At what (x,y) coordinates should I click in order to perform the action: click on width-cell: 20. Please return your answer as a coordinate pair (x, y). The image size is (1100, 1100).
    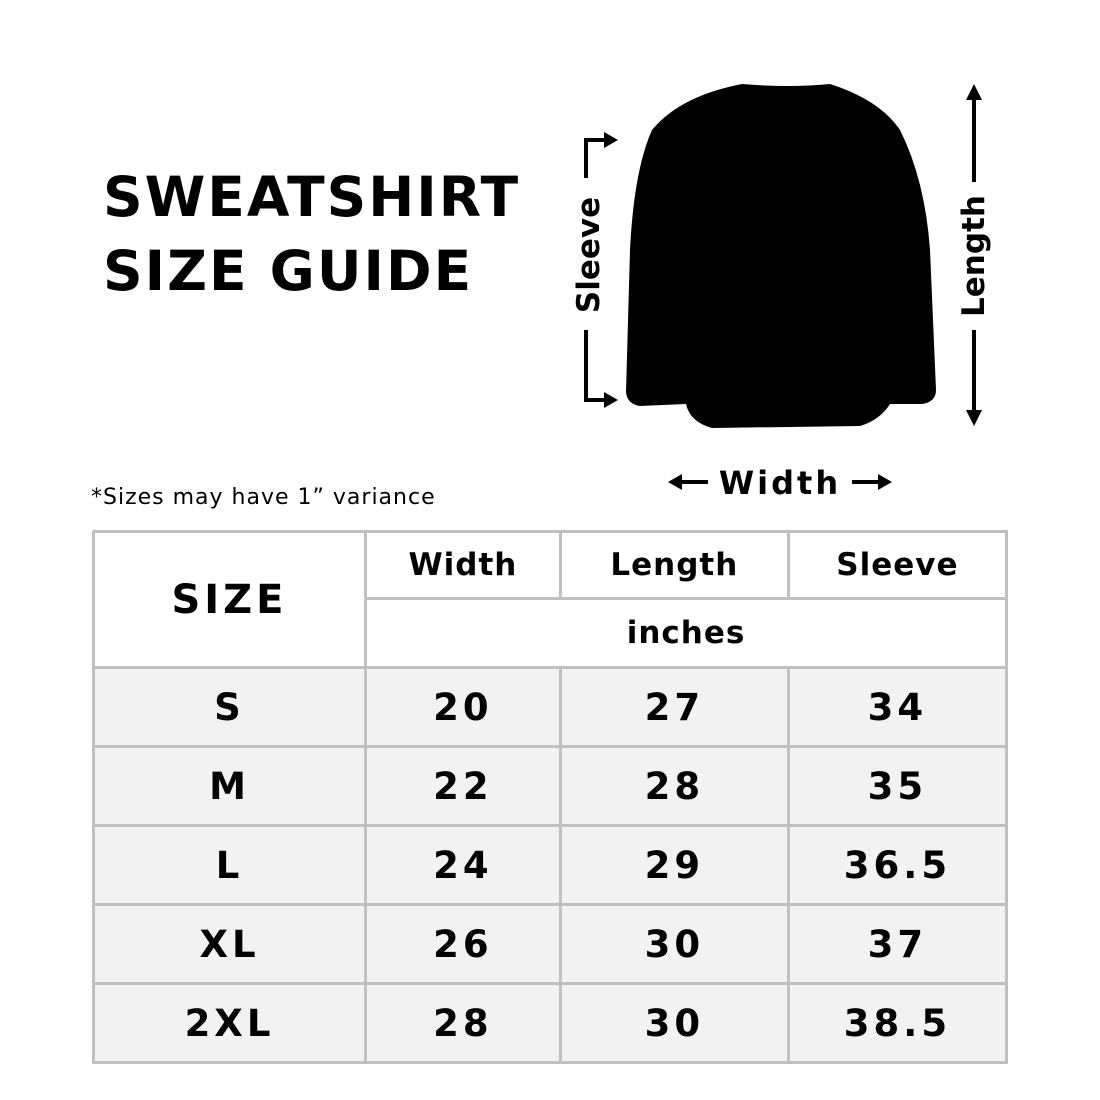
    Looking at the image, I should click on (463, 707).